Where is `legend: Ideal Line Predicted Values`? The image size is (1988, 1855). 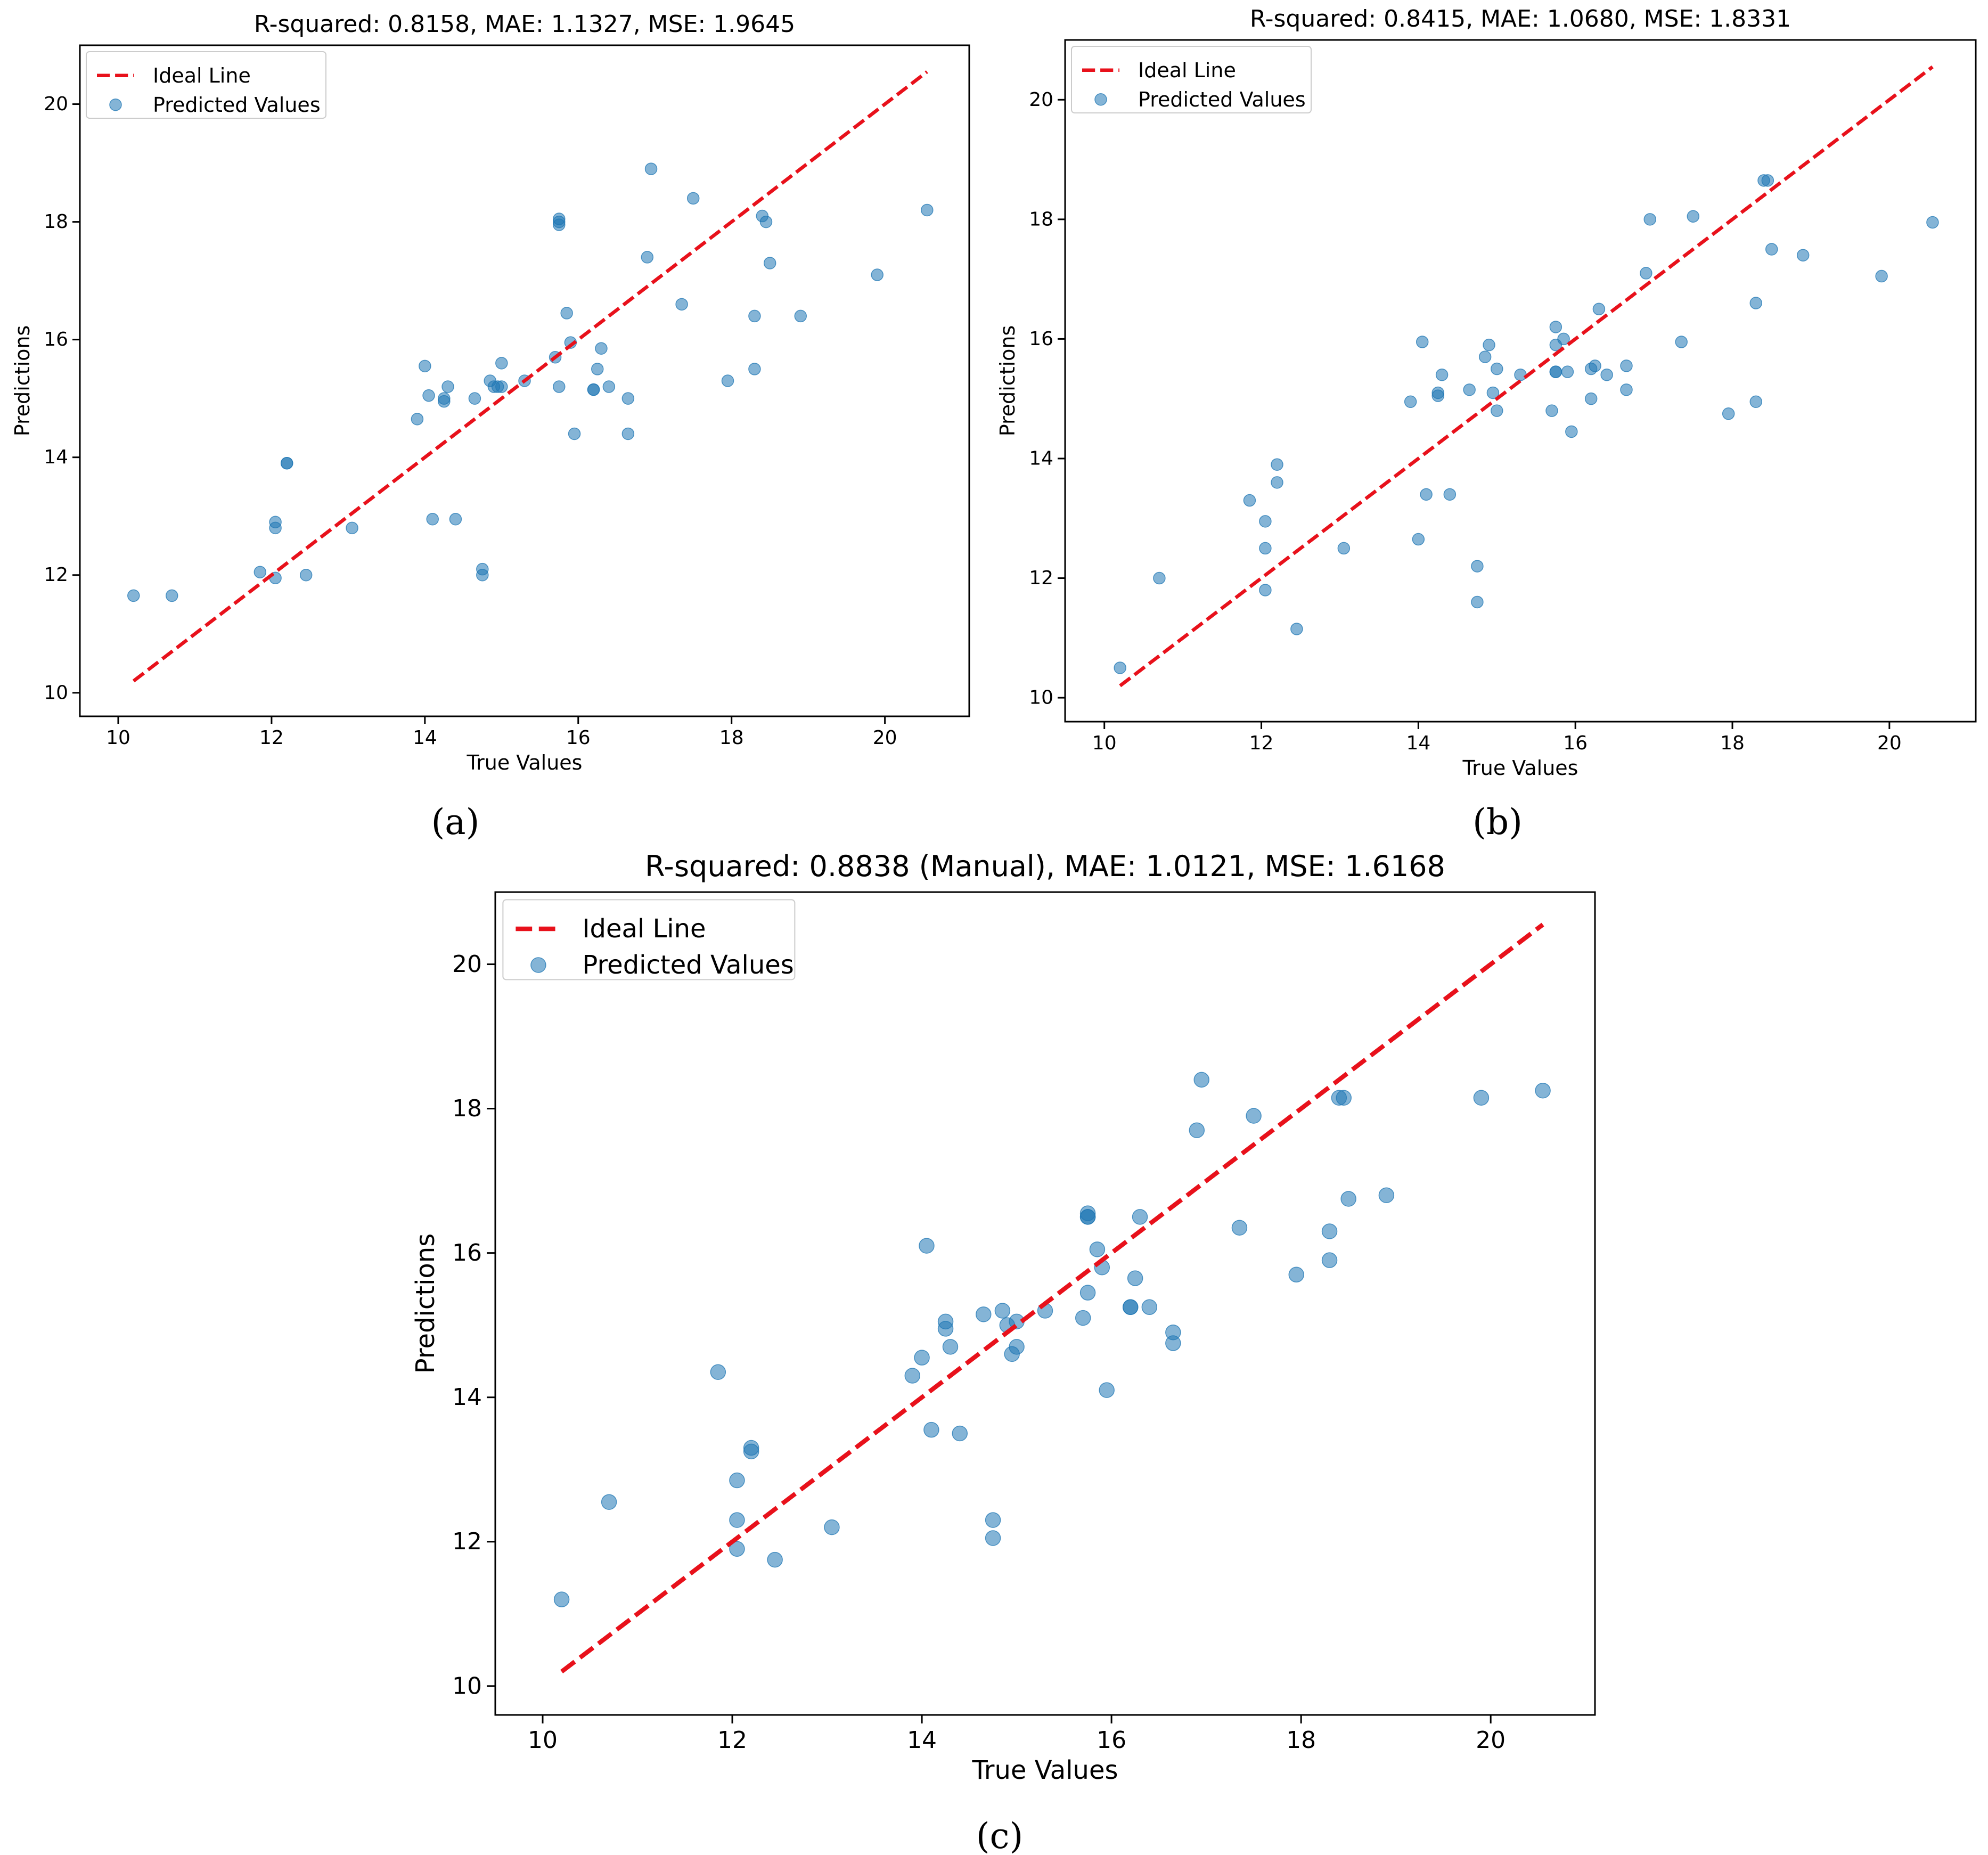
legend: Ideal Line Predicted Values is located at coordinates (206, 85).